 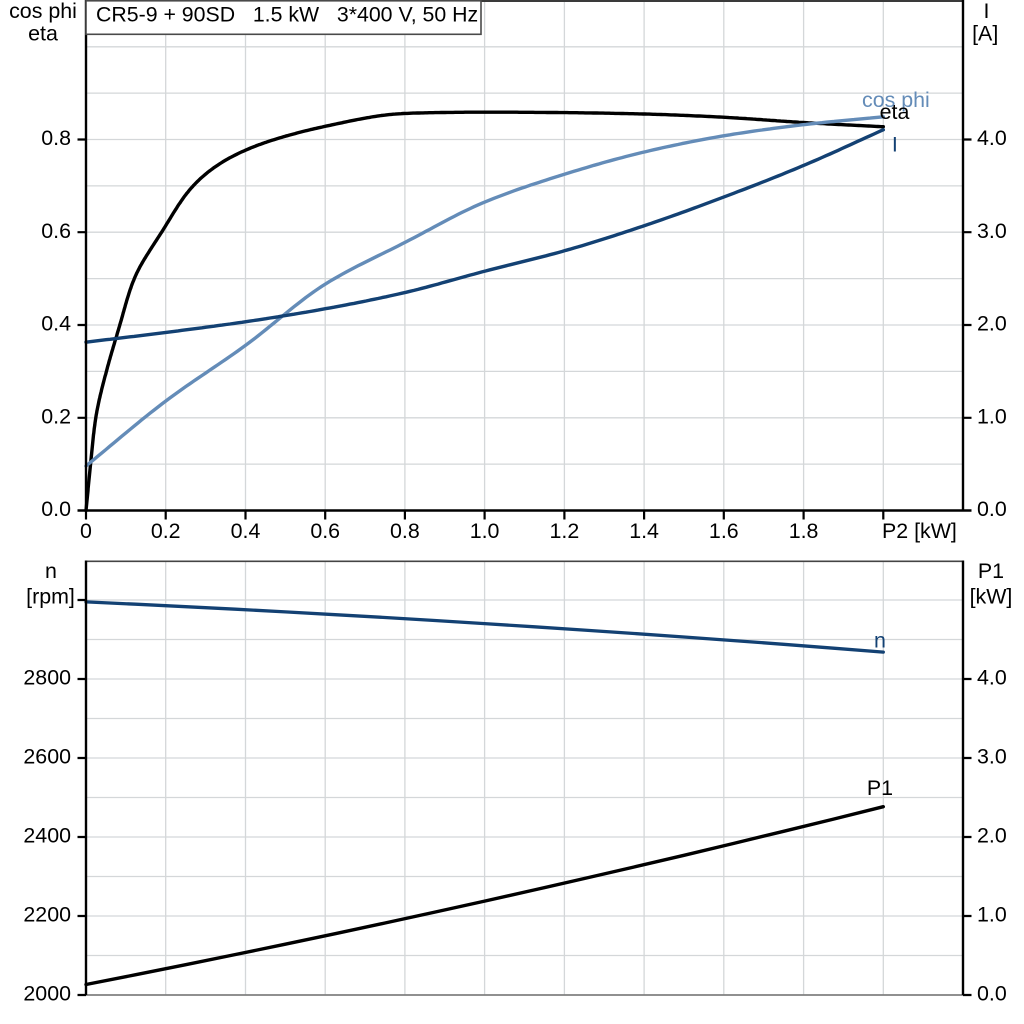 What do you see at coordinates (47, 678) in the screenshot?
I see `svg-text: 2800` at bounding box center [47, 678].